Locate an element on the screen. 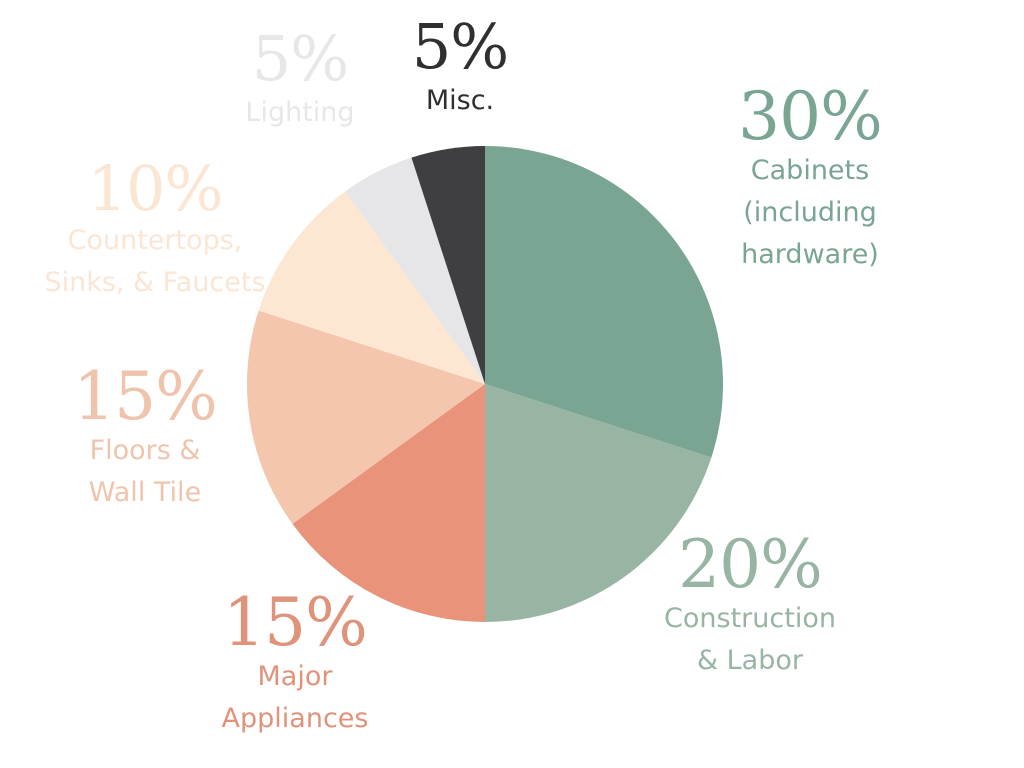  slice-name-line: Countertops, is located at coordinates (155, 240).